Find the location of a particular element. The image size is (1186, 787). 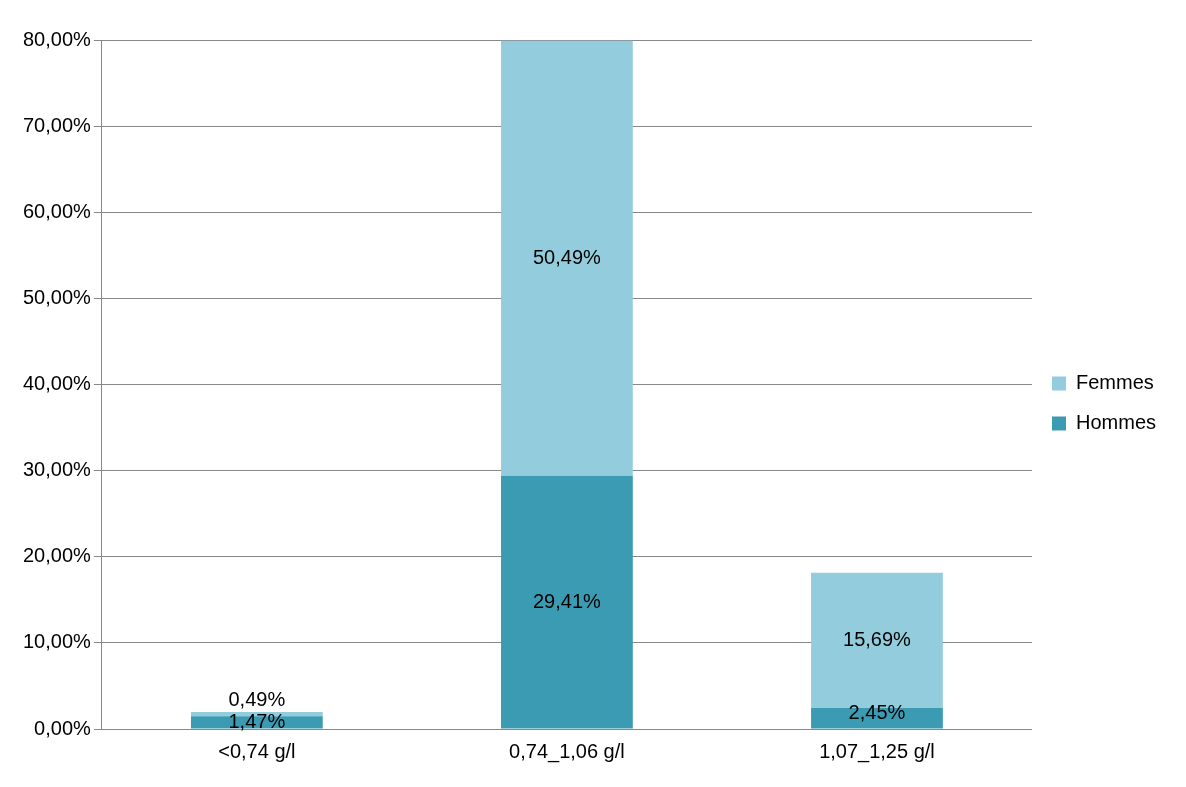

y-tick-label: 10,00% is located at coordinates (57, 641).